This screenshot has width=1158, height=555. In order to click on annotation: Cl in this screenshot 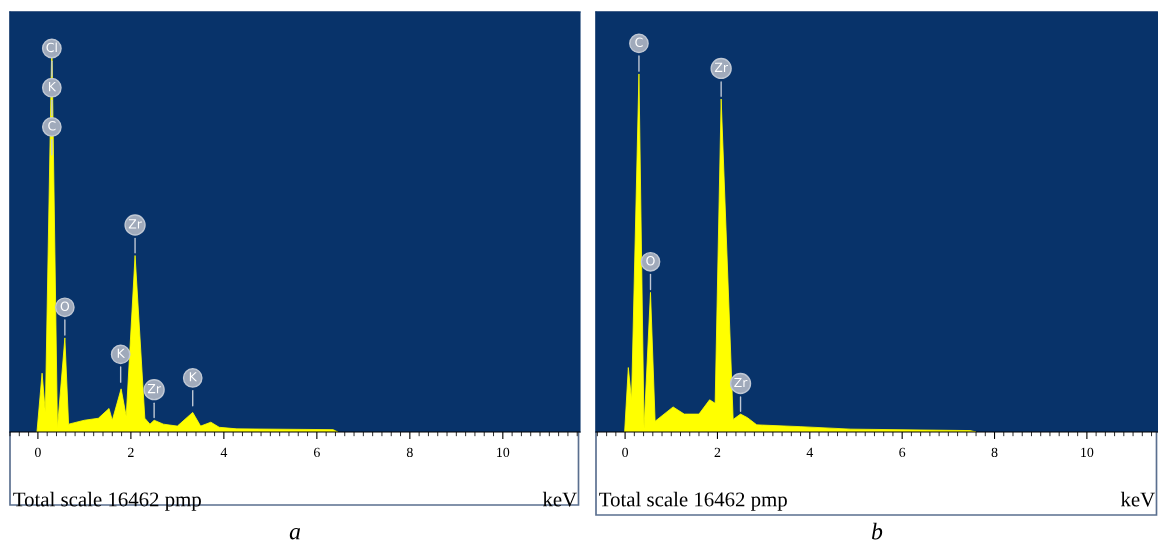, I will do `click(51, 47)`.